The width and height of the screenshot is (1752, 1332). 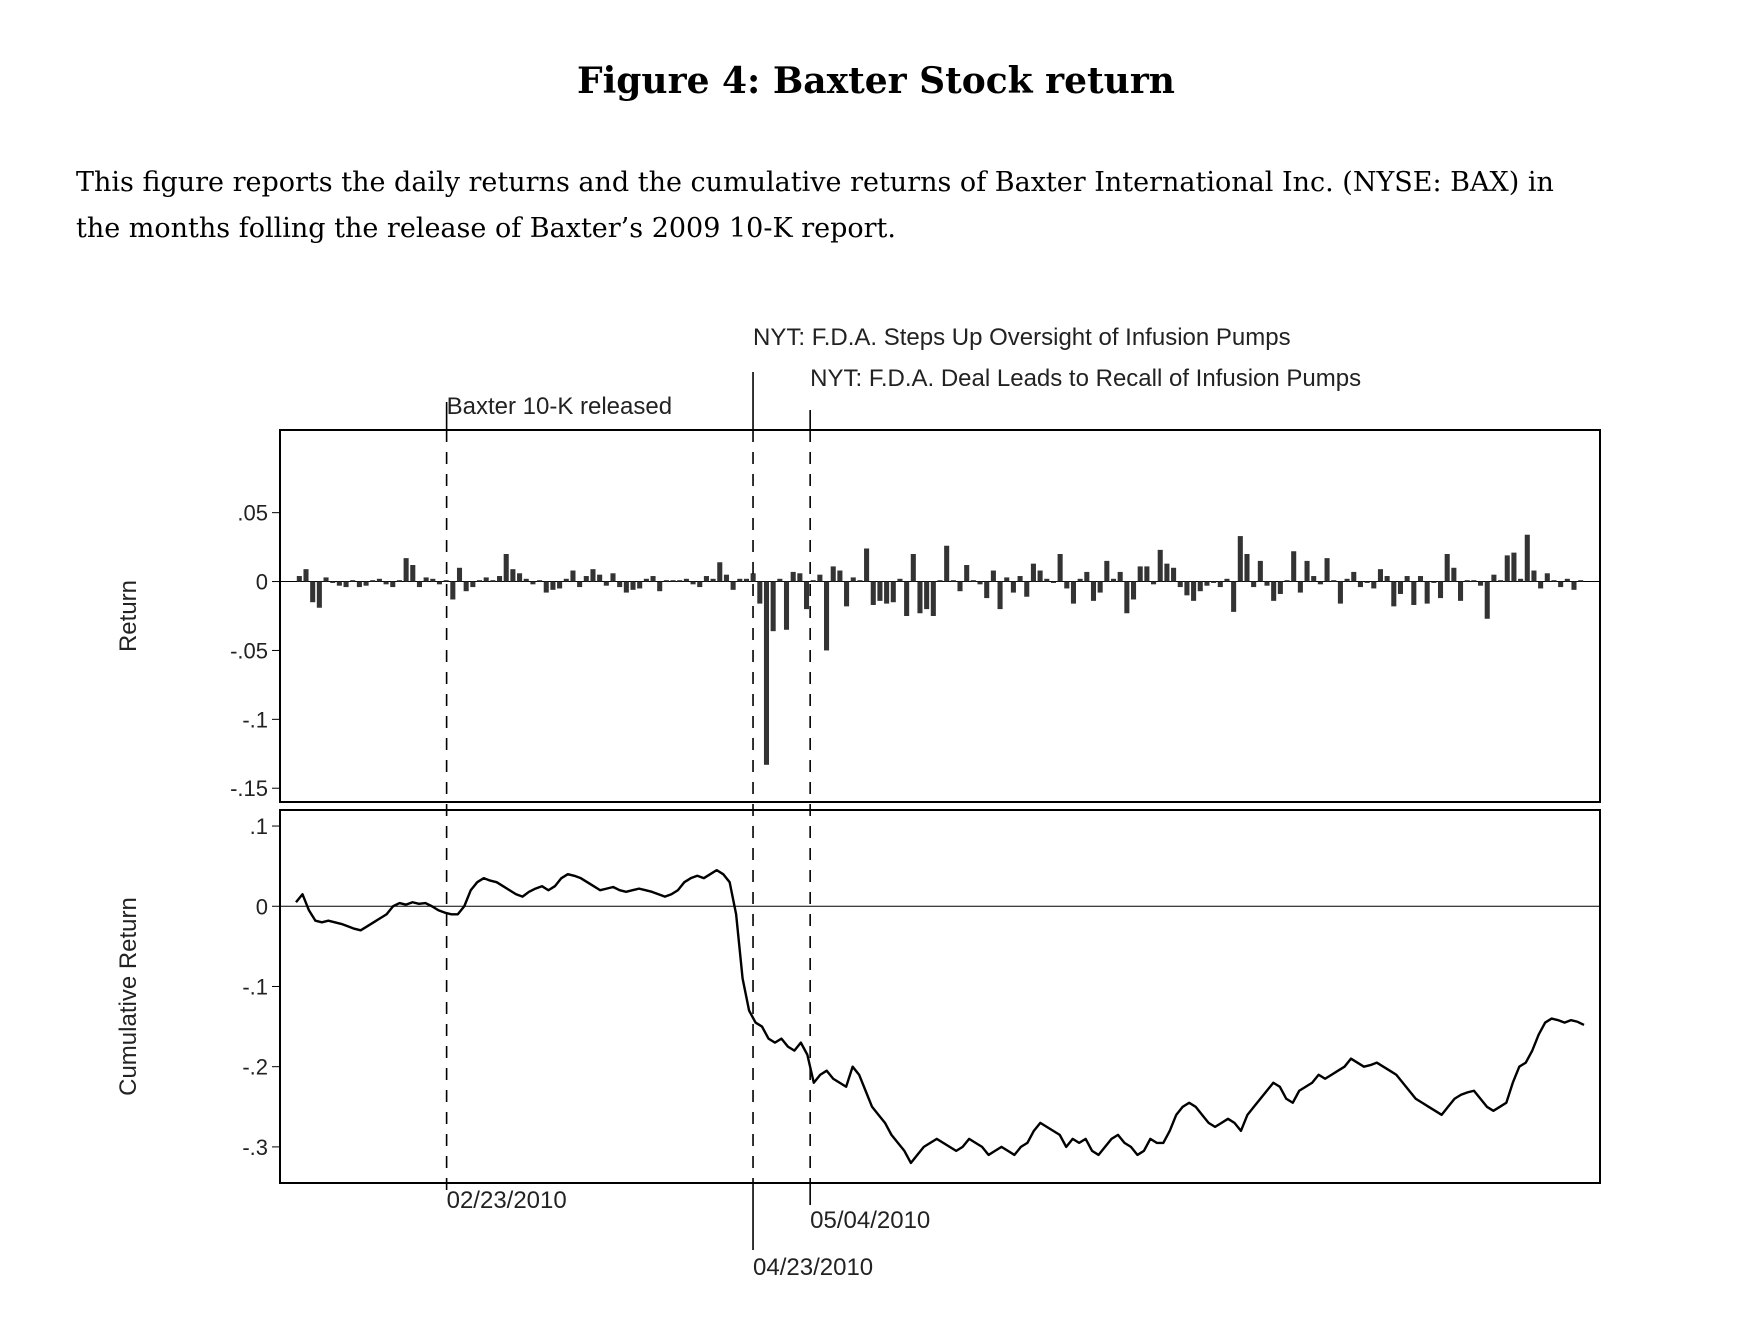 I want to click on cumulative-y-axis-label: Cumulative Return, so click(x=128, y=996).